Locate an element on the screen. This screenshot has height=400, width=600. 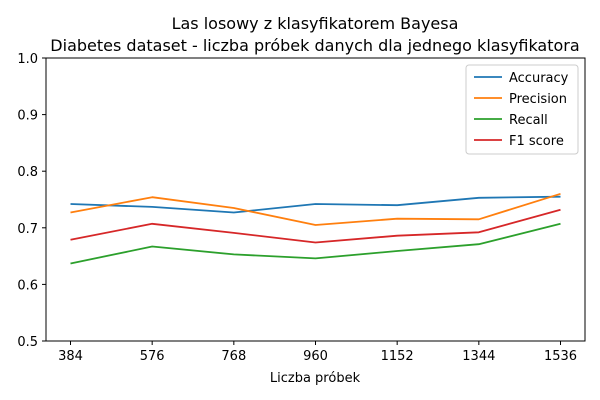
legend: Accuracy Precision Recall F1 score is located at coordinates (522, 109).